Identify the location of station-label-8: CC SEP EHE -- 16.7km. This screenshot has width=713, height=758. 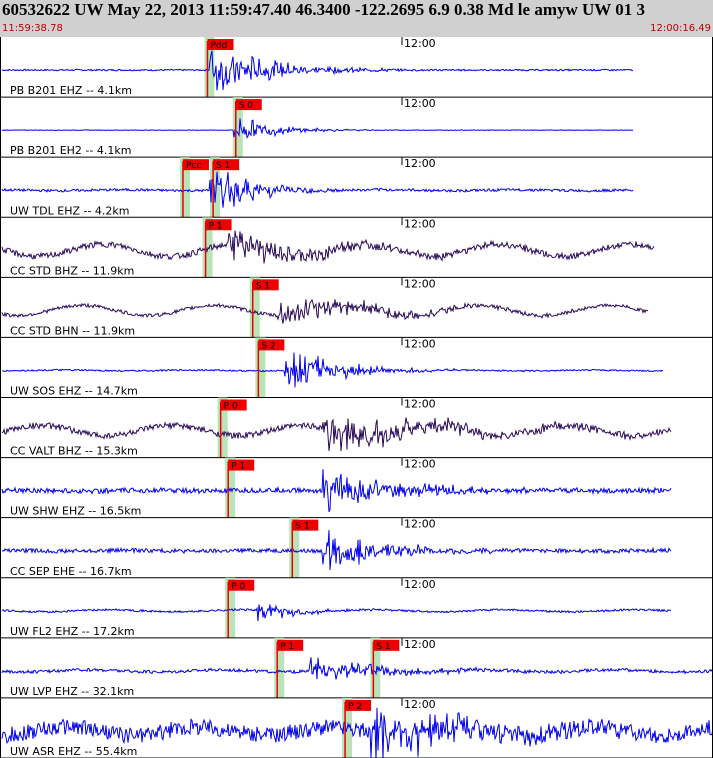
(71, 571).